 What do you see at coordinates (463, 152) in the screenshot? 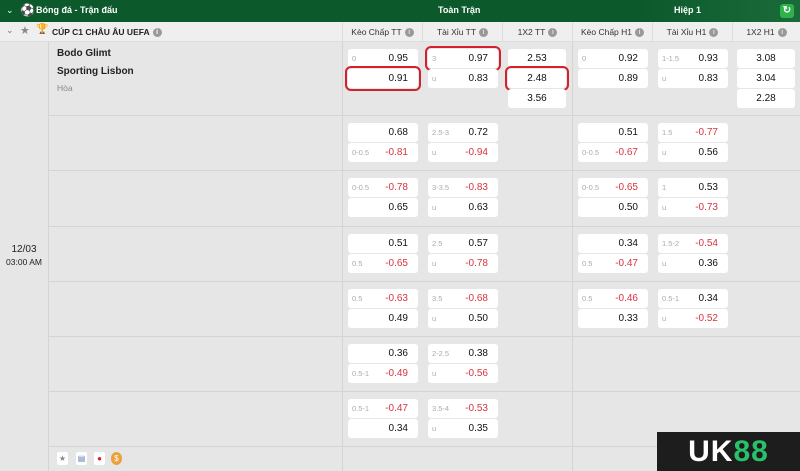
I see `odds-cell-tx-tt: u -0.94` at bounding box center [463, 152].